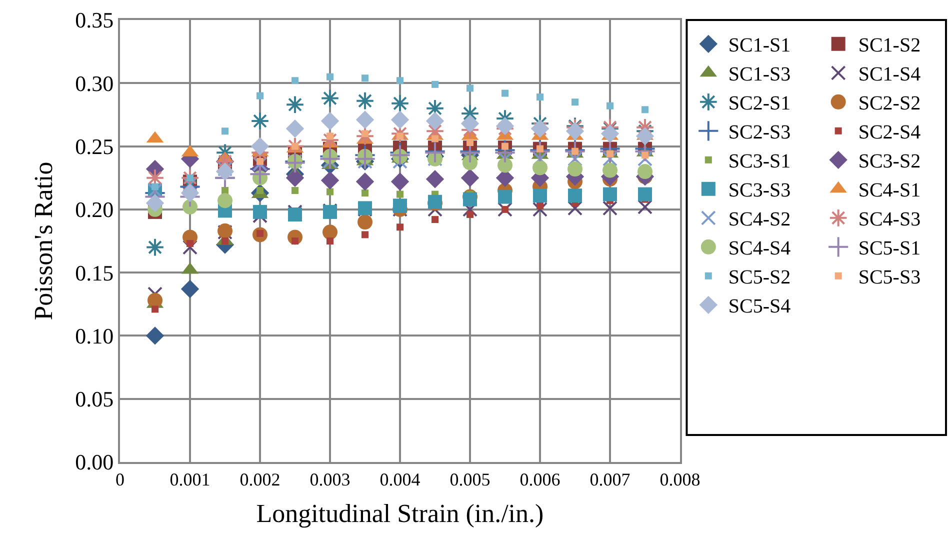 Image resolution: width=948 pixels, height=550 pixels. What do you see at coordinates (889, 161) in the screenshot?
I see `legend-label: SC3-S2` at bounding box center [889, 161].